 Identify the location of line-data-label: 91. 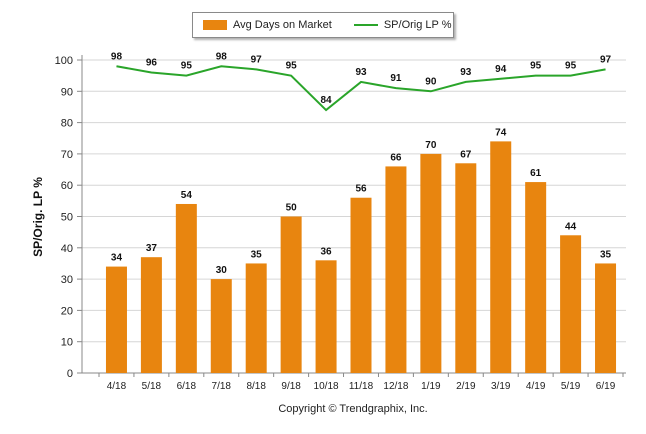
(396, 78).